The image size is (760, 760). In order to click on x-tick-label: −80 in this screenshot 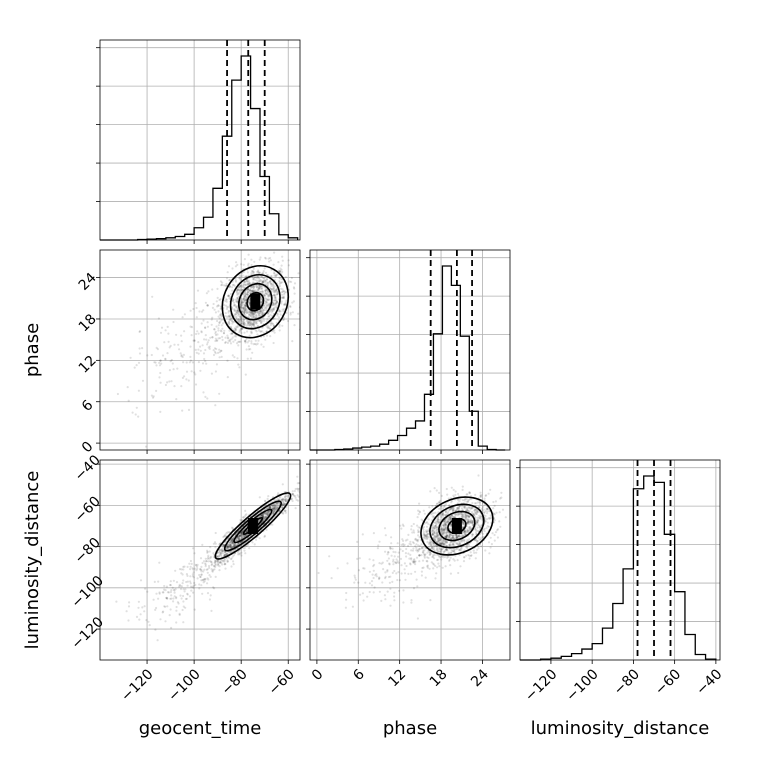, I will do `click(235, 682)`.